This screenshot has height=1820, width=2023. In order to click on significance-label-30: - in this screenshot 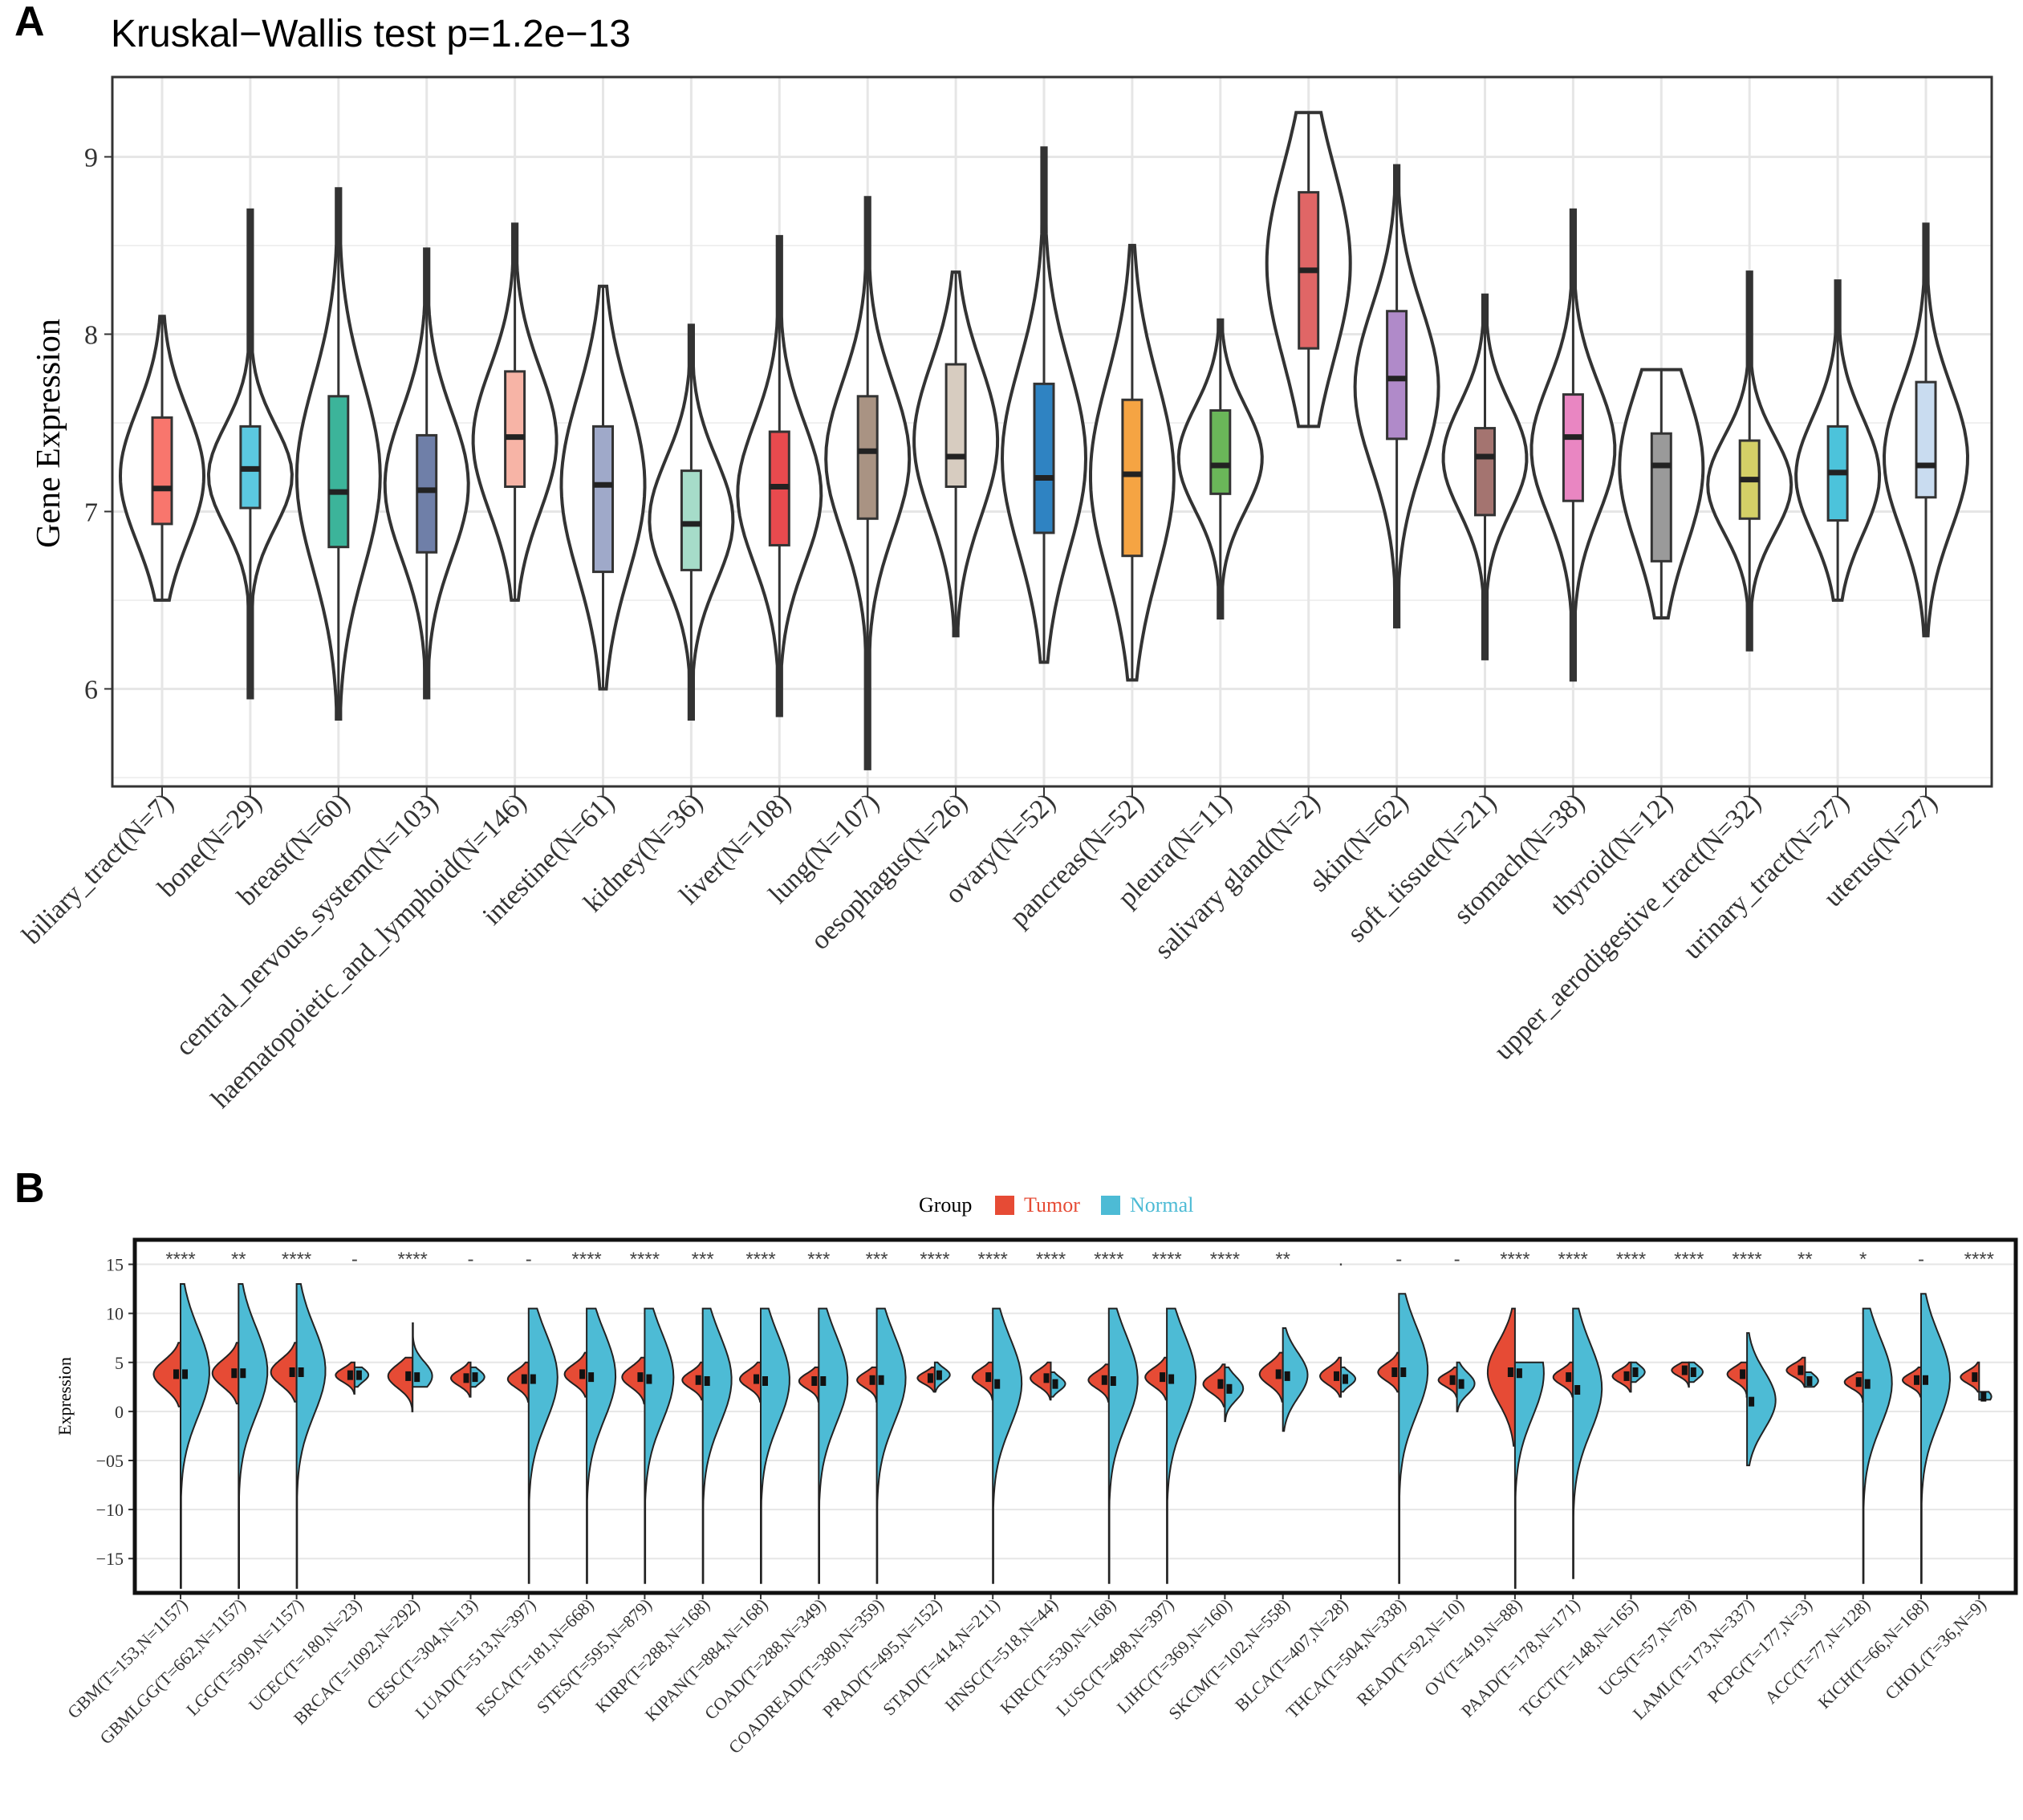, I will do `click(1921, 1259)`.